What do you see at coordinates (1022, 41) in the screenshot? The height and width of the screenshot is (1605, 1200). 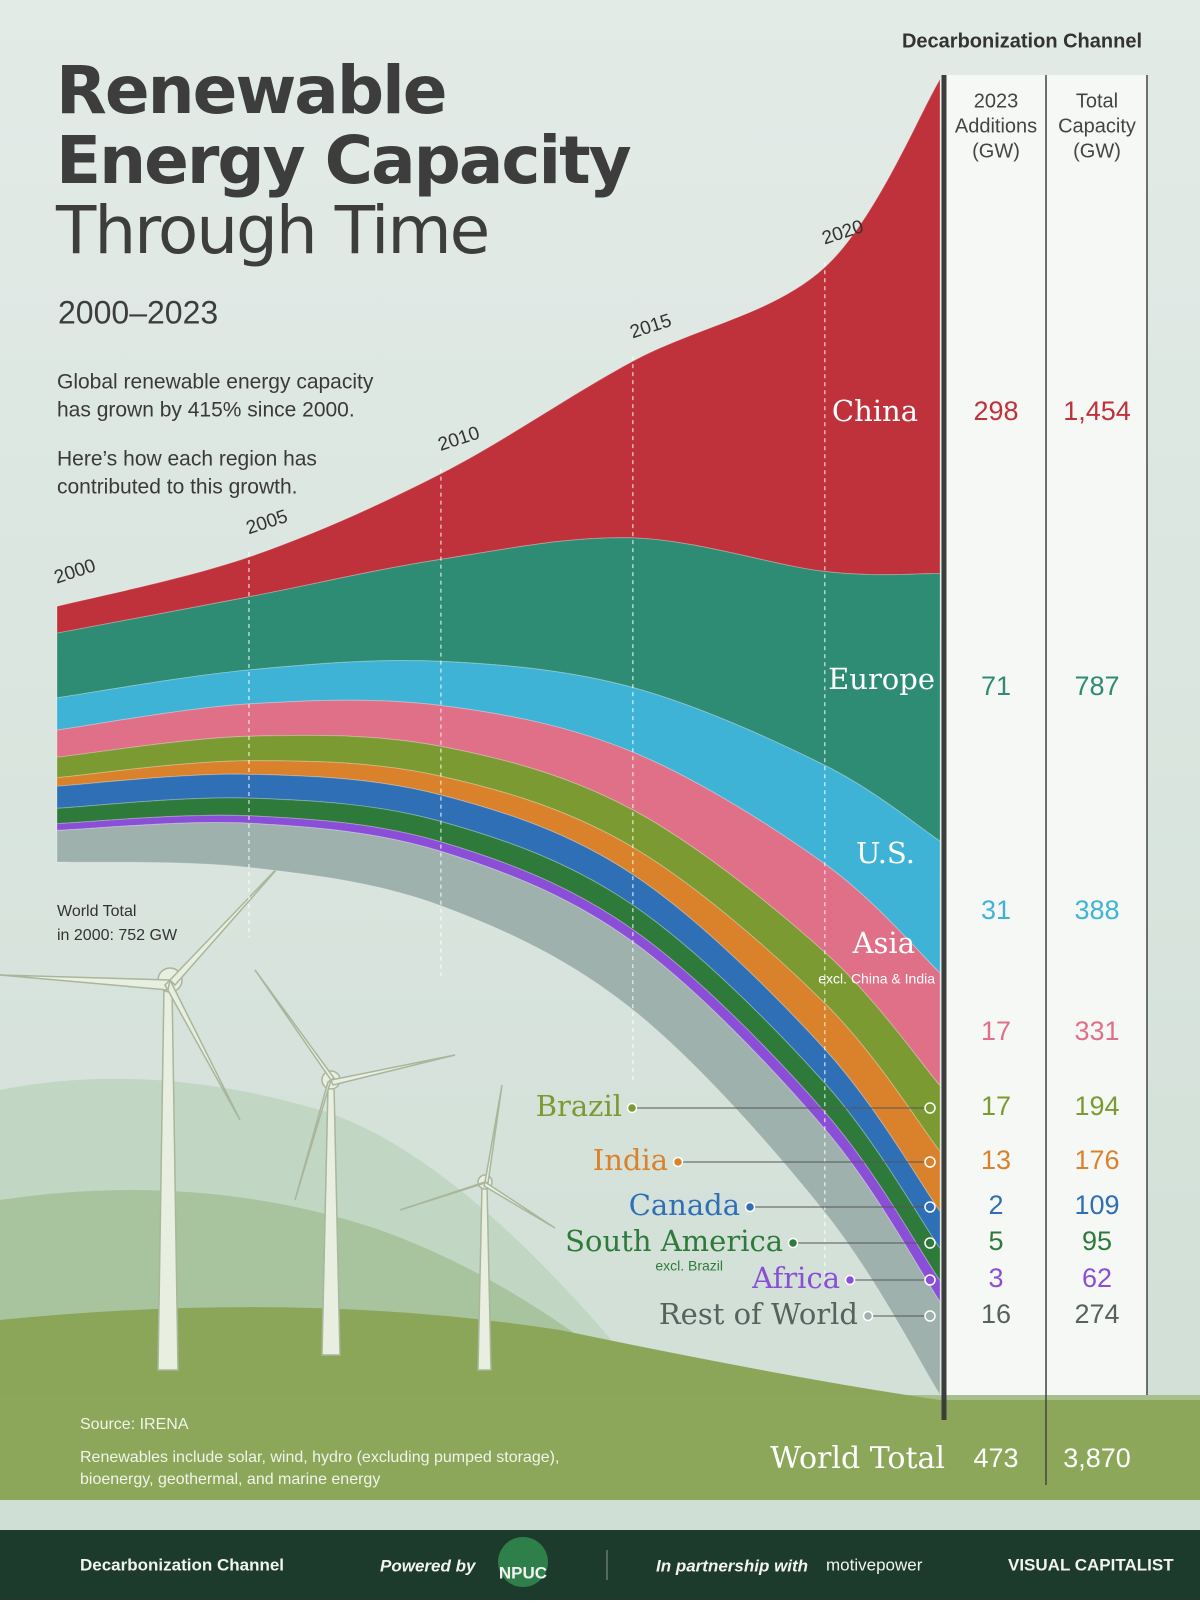 I see `brand: Decarbonization Channel` at bounding box center [1022, 41].